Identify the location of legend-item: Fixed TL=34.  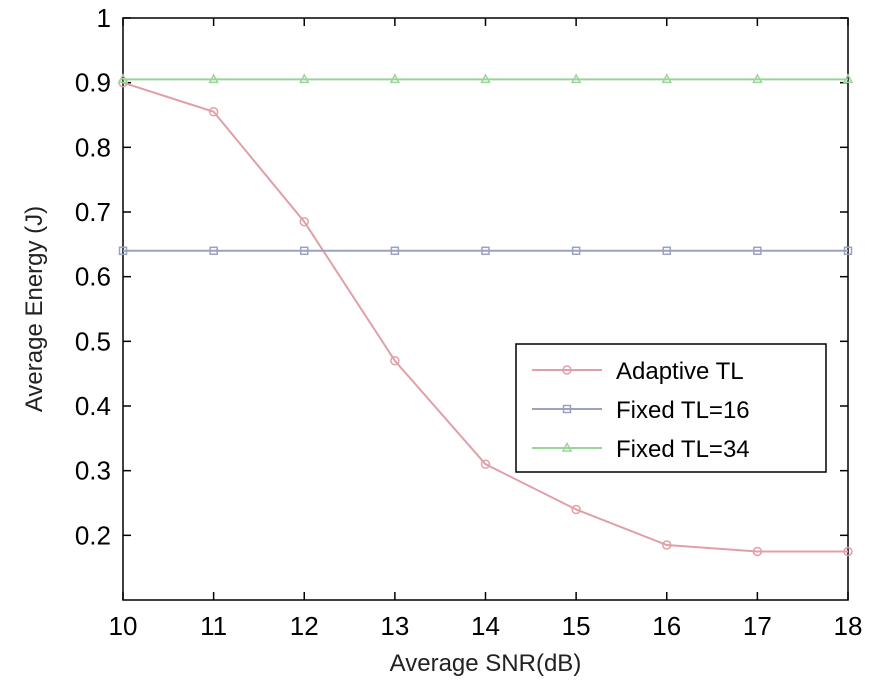
(641, 449).